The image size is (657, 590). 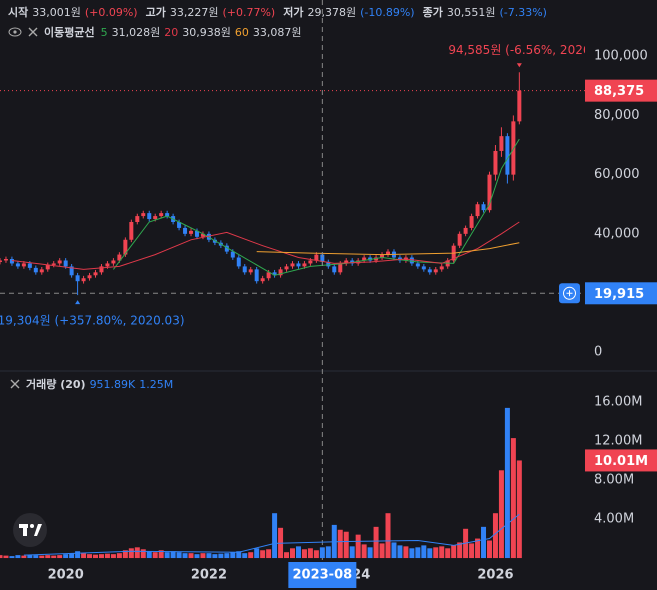 I want to click on low-marker-label: 19,304원 (+357.80%, 2020.03), so click(x=92, y=321).